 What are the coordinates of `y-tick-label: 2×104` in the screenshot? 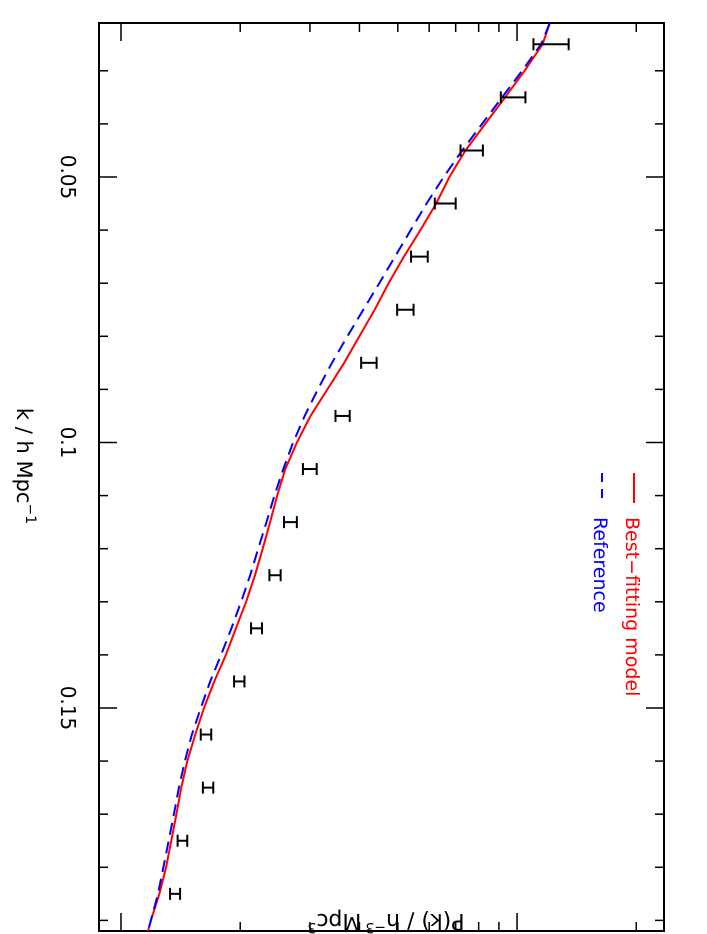 It's located at (636, 1).